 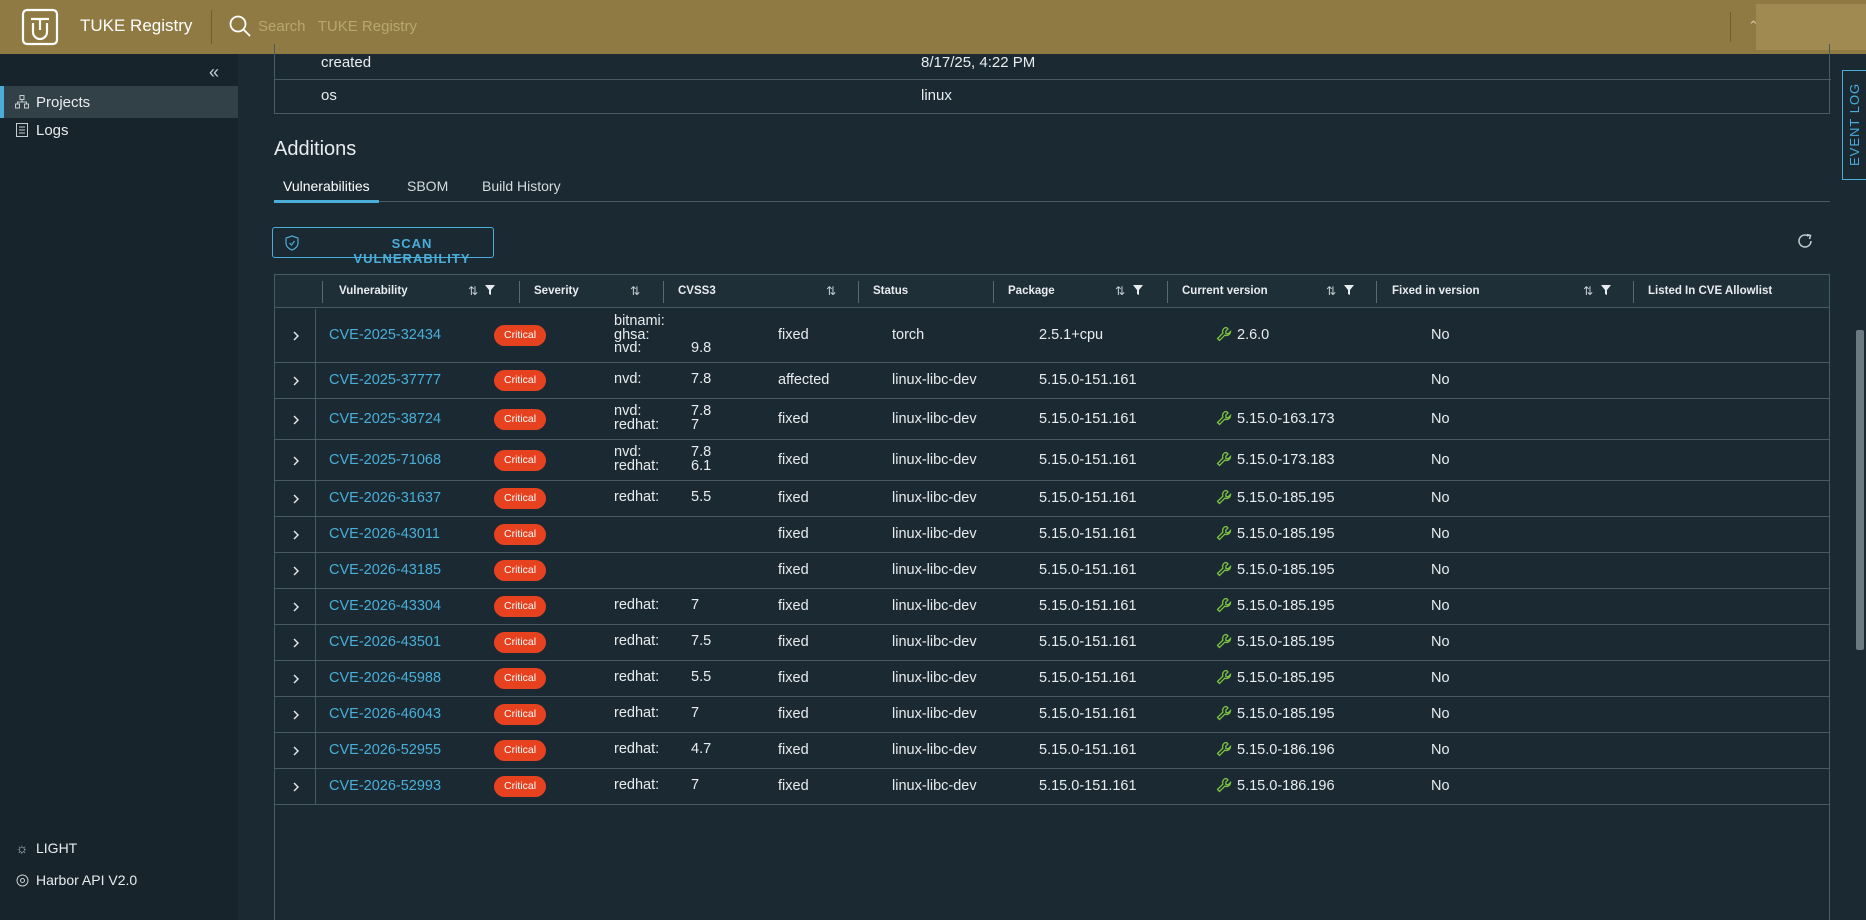 I want to click on user-menu, so click(x=1811, y=27).